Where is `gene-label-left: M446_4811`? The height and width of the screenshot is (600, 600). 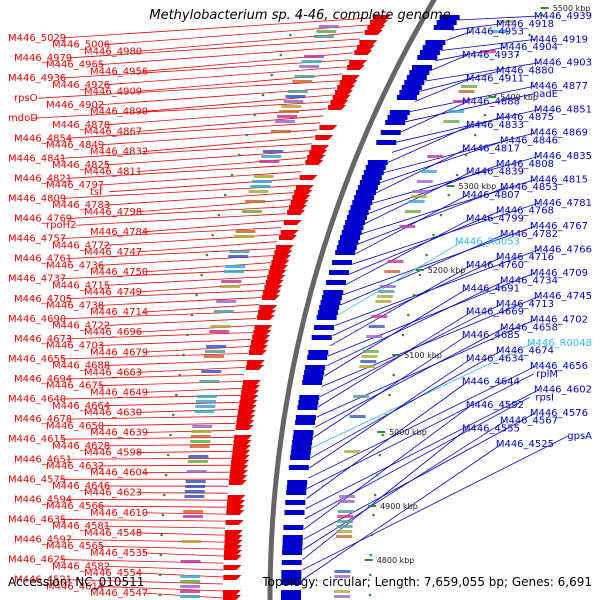
gene-label-left: M446_4811 is located at coordinates (113, 172).